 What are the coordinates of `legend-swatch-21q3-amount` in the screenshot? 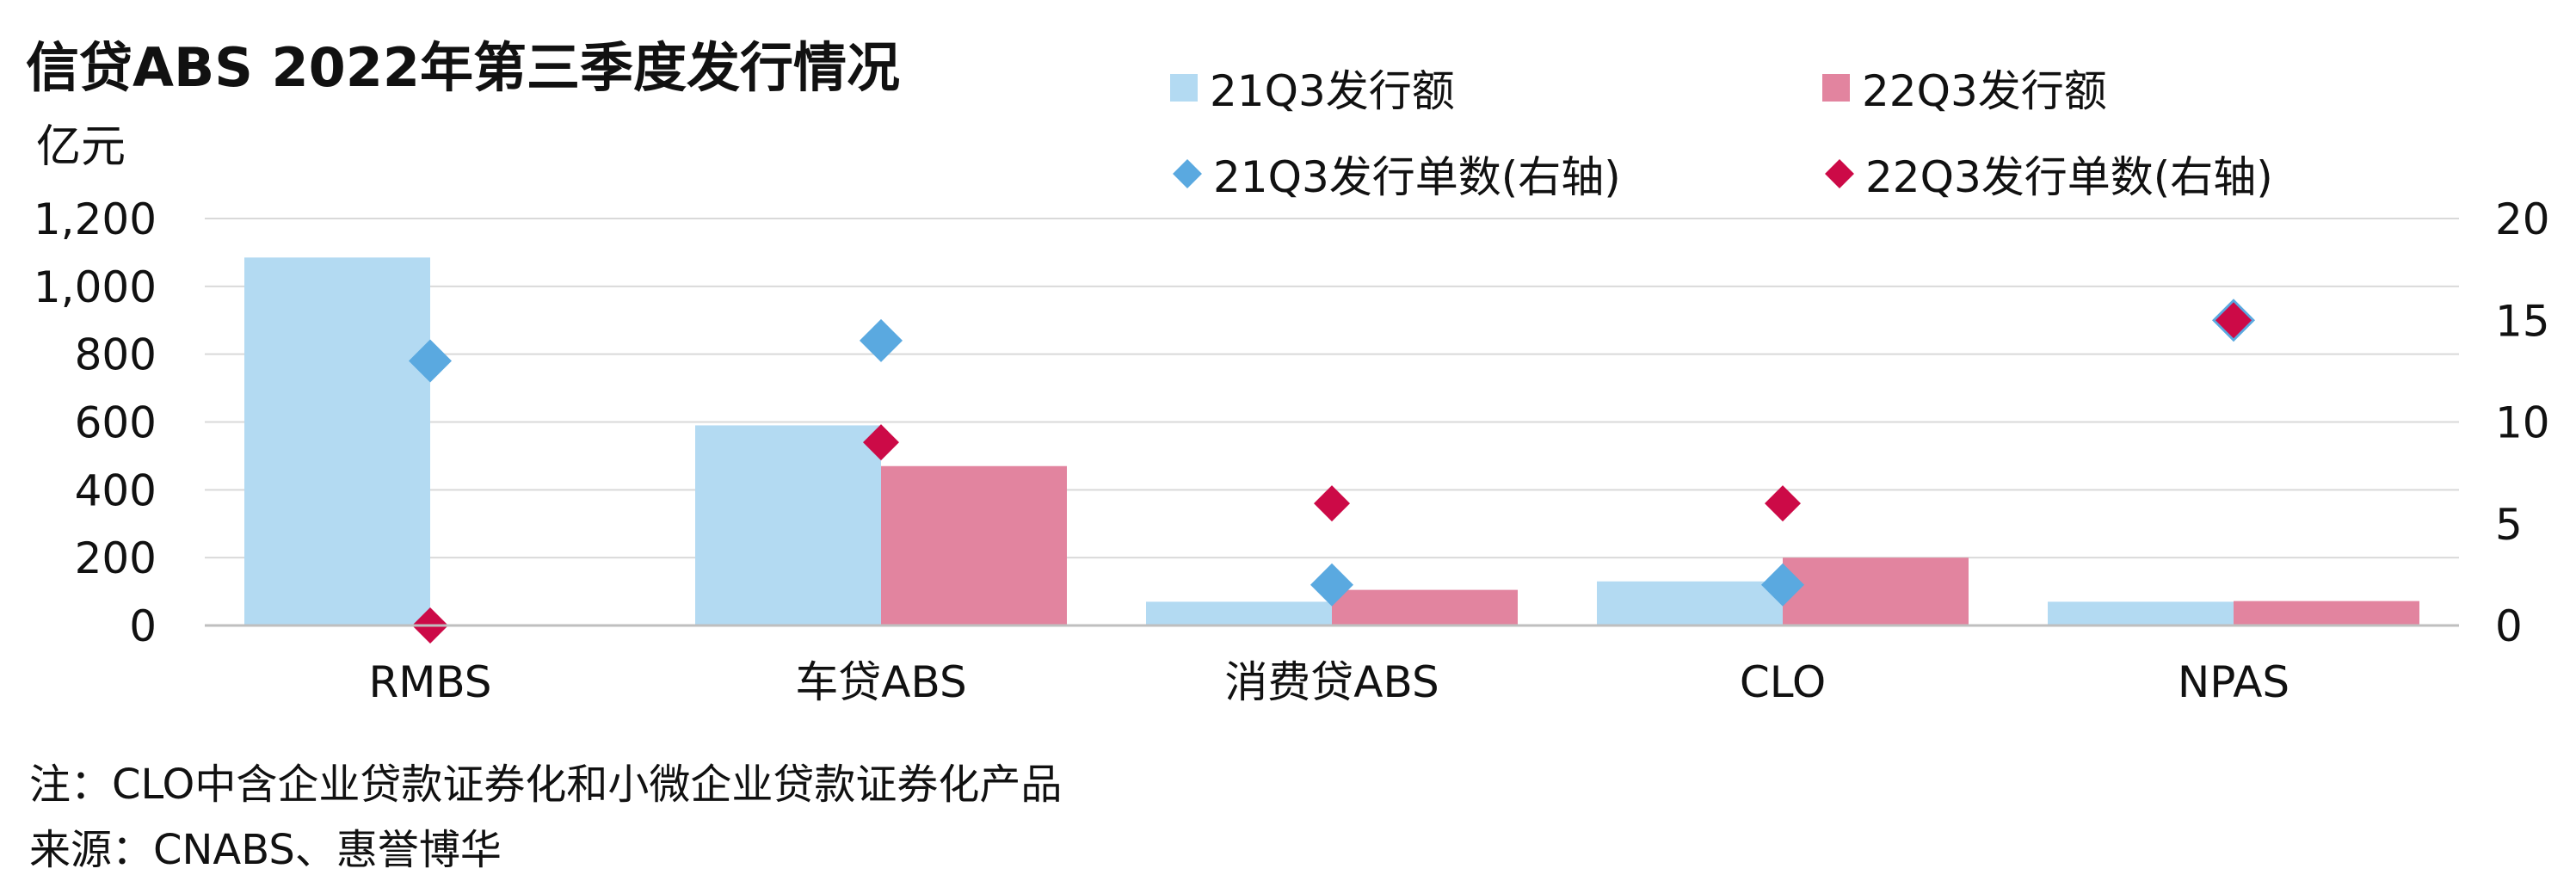 It's located at (1184, 88).